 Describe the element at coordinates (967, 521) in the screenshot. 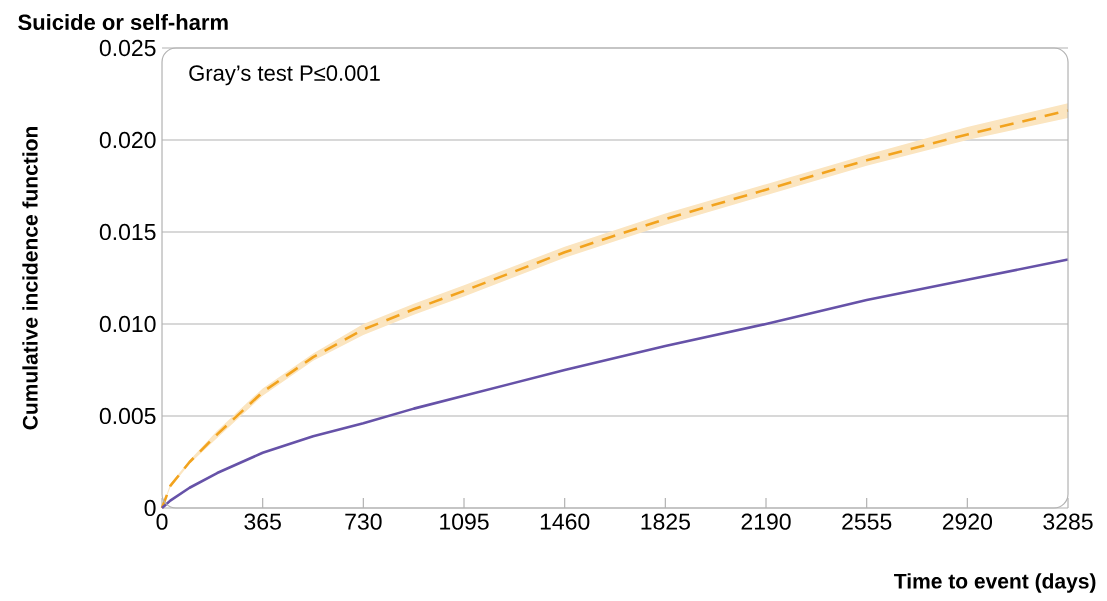

I see `x-tick-label: 2920` at that location.